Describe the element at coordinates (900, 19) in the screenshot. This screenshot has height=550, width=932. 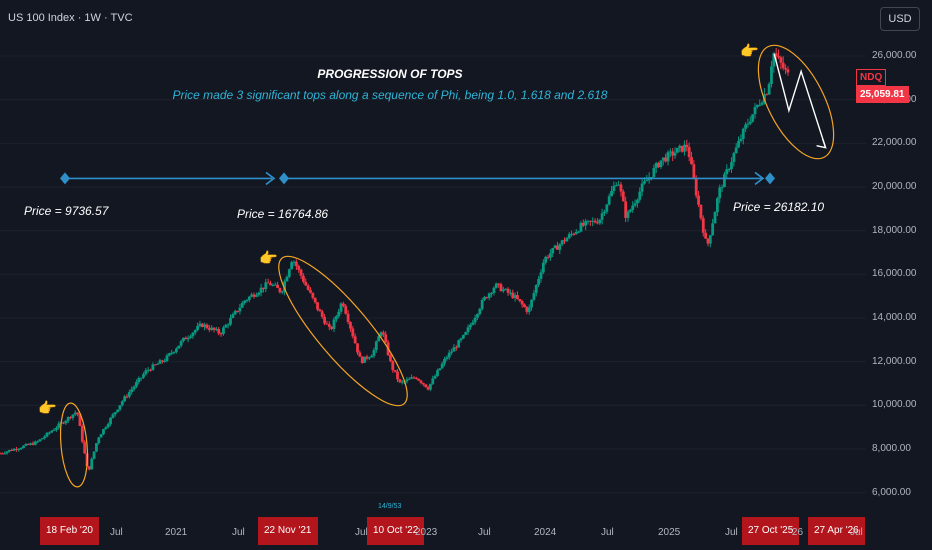
I see `currency-button: USD` at that location.